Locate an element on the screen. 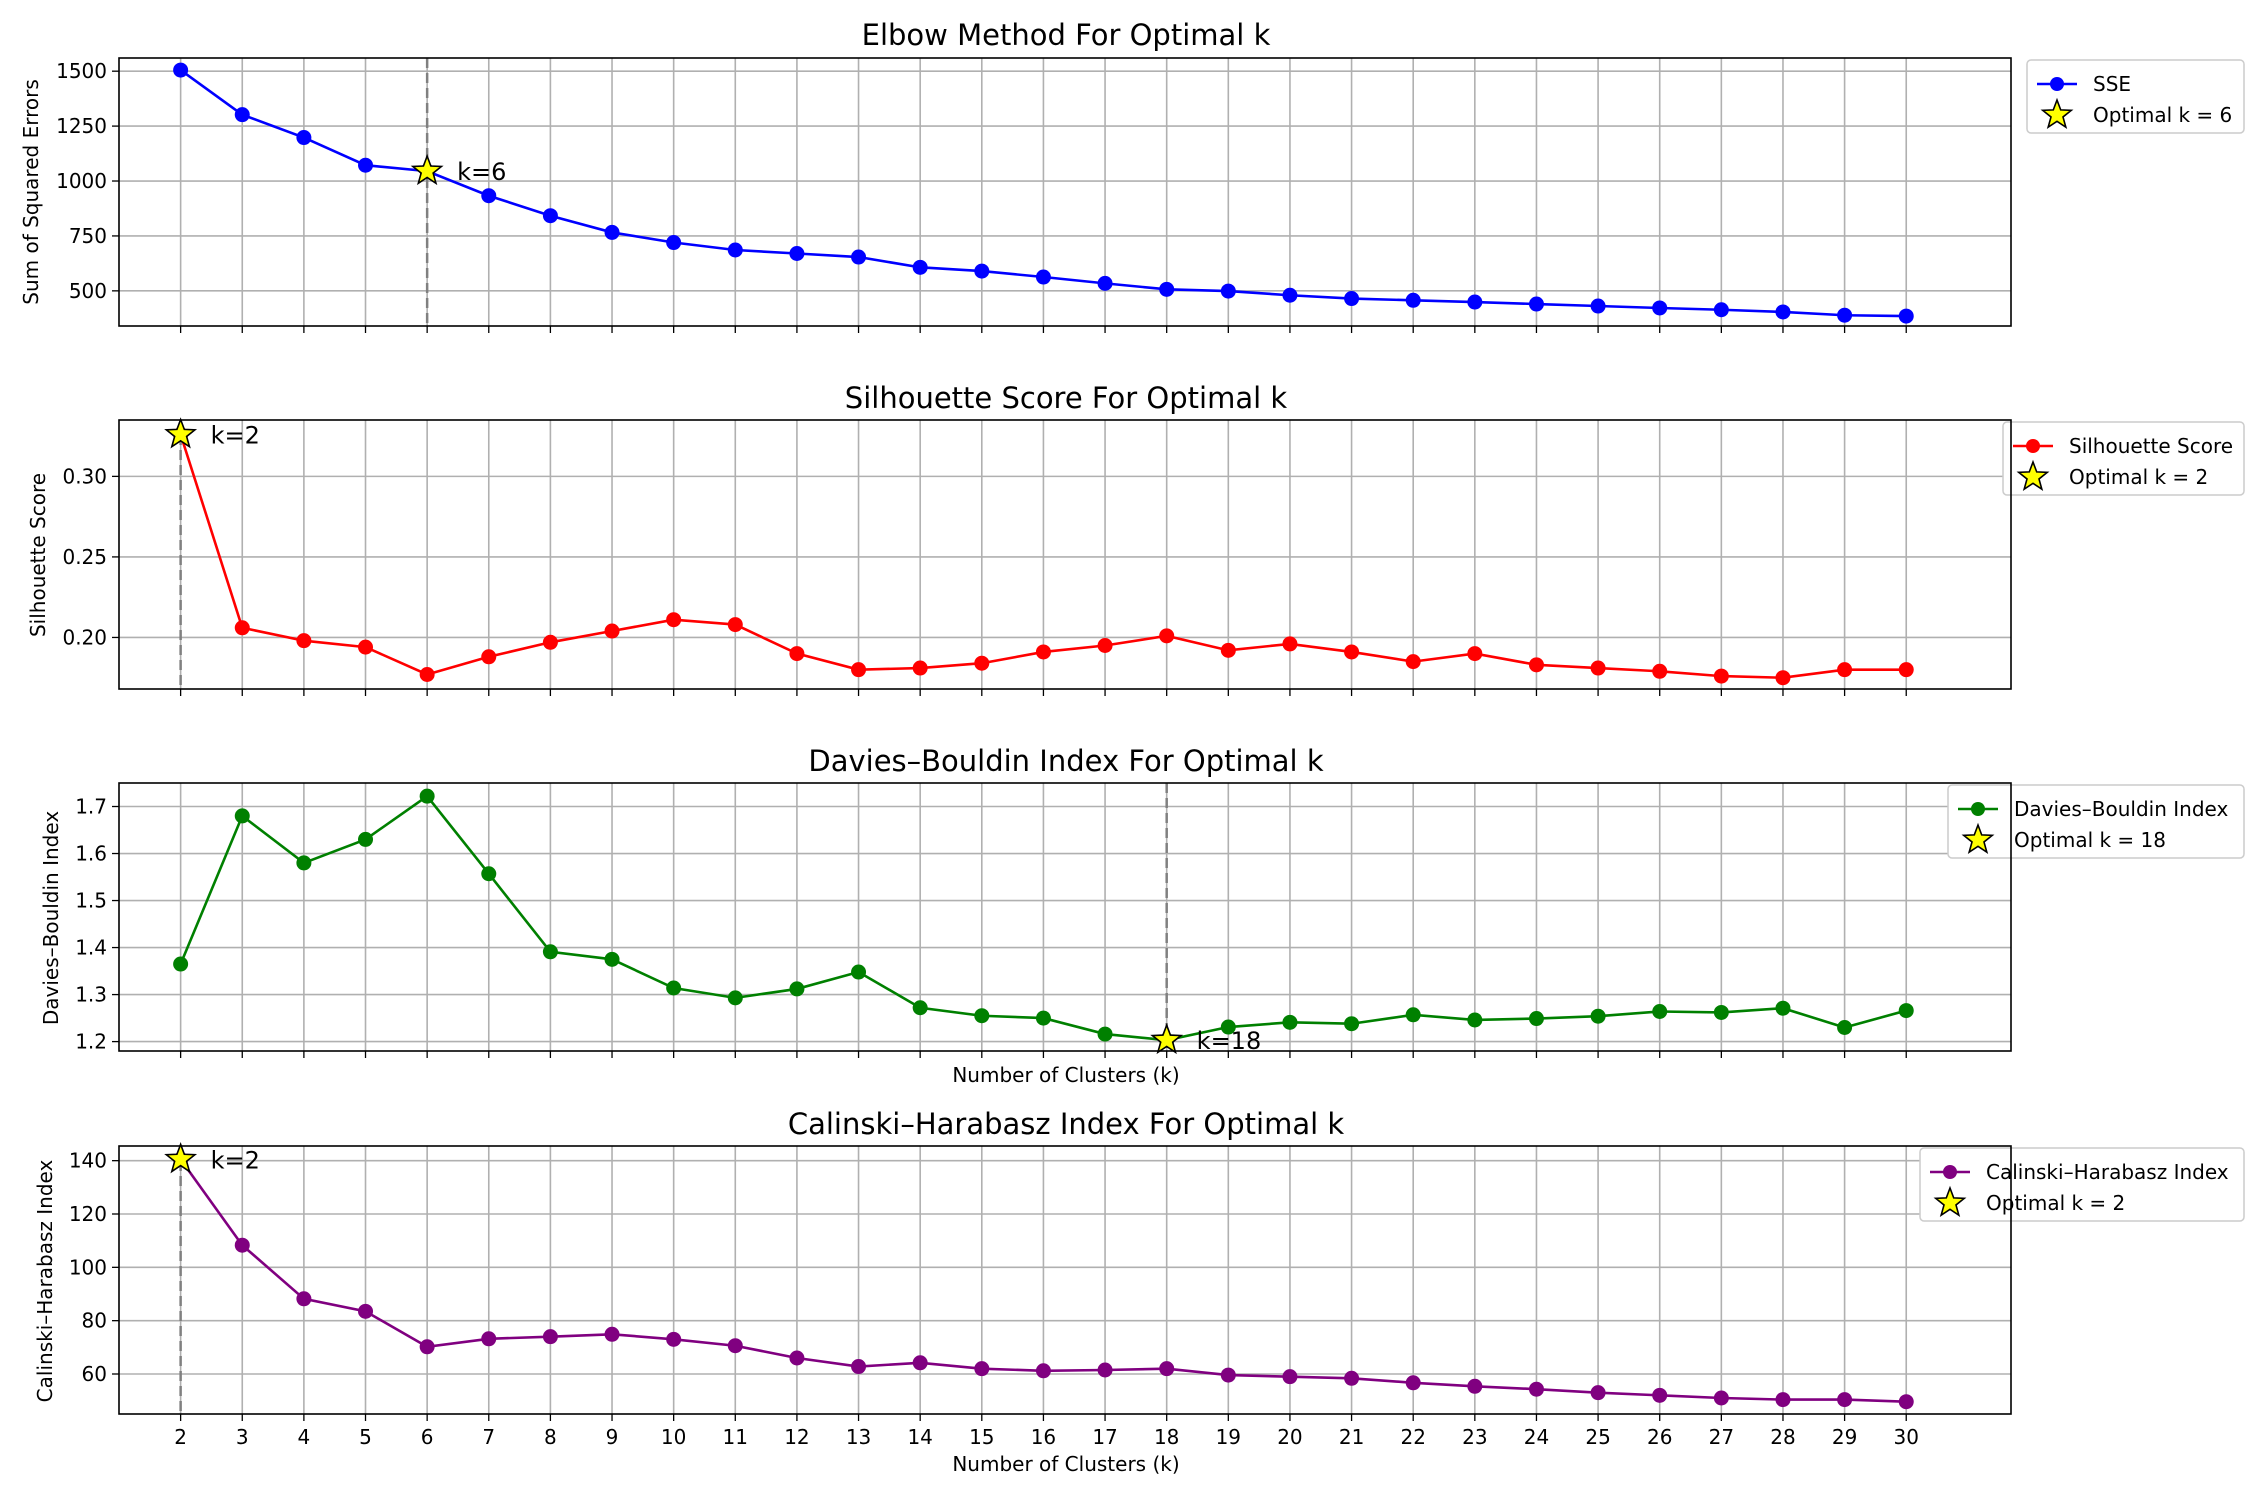 This screenshot has width=2250, height=1500. silhouette-title: Silhouette Score For Optimal k is located at coordinates (1066, 398).